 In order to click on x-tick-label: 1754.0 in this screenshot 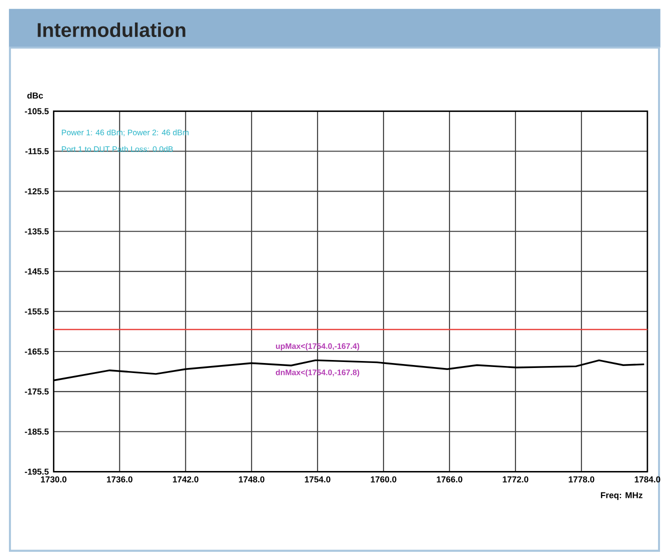, I will do `click(317, 479)`.